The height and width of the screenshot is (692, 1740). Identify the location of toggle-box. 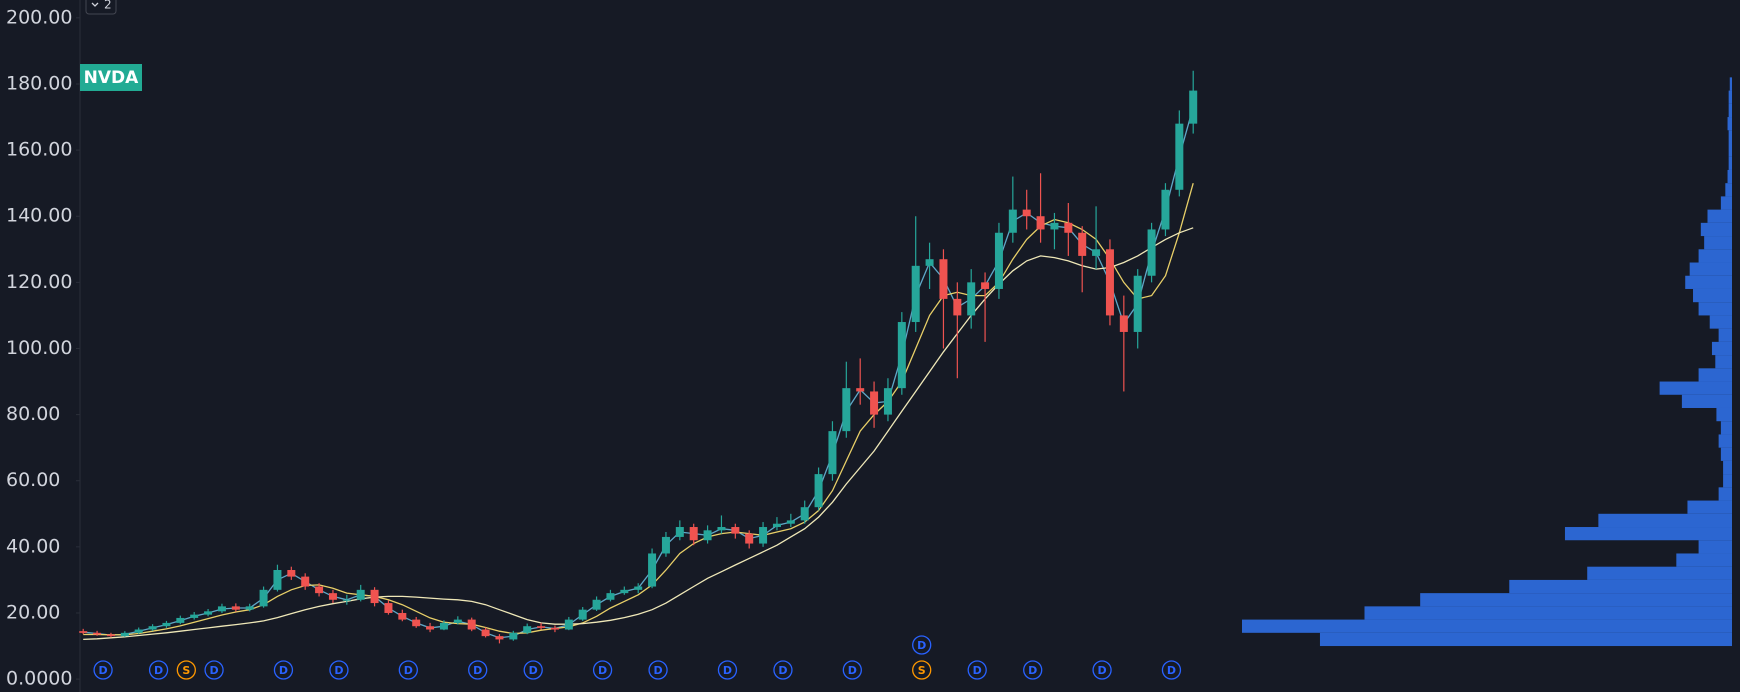
(101, 7).